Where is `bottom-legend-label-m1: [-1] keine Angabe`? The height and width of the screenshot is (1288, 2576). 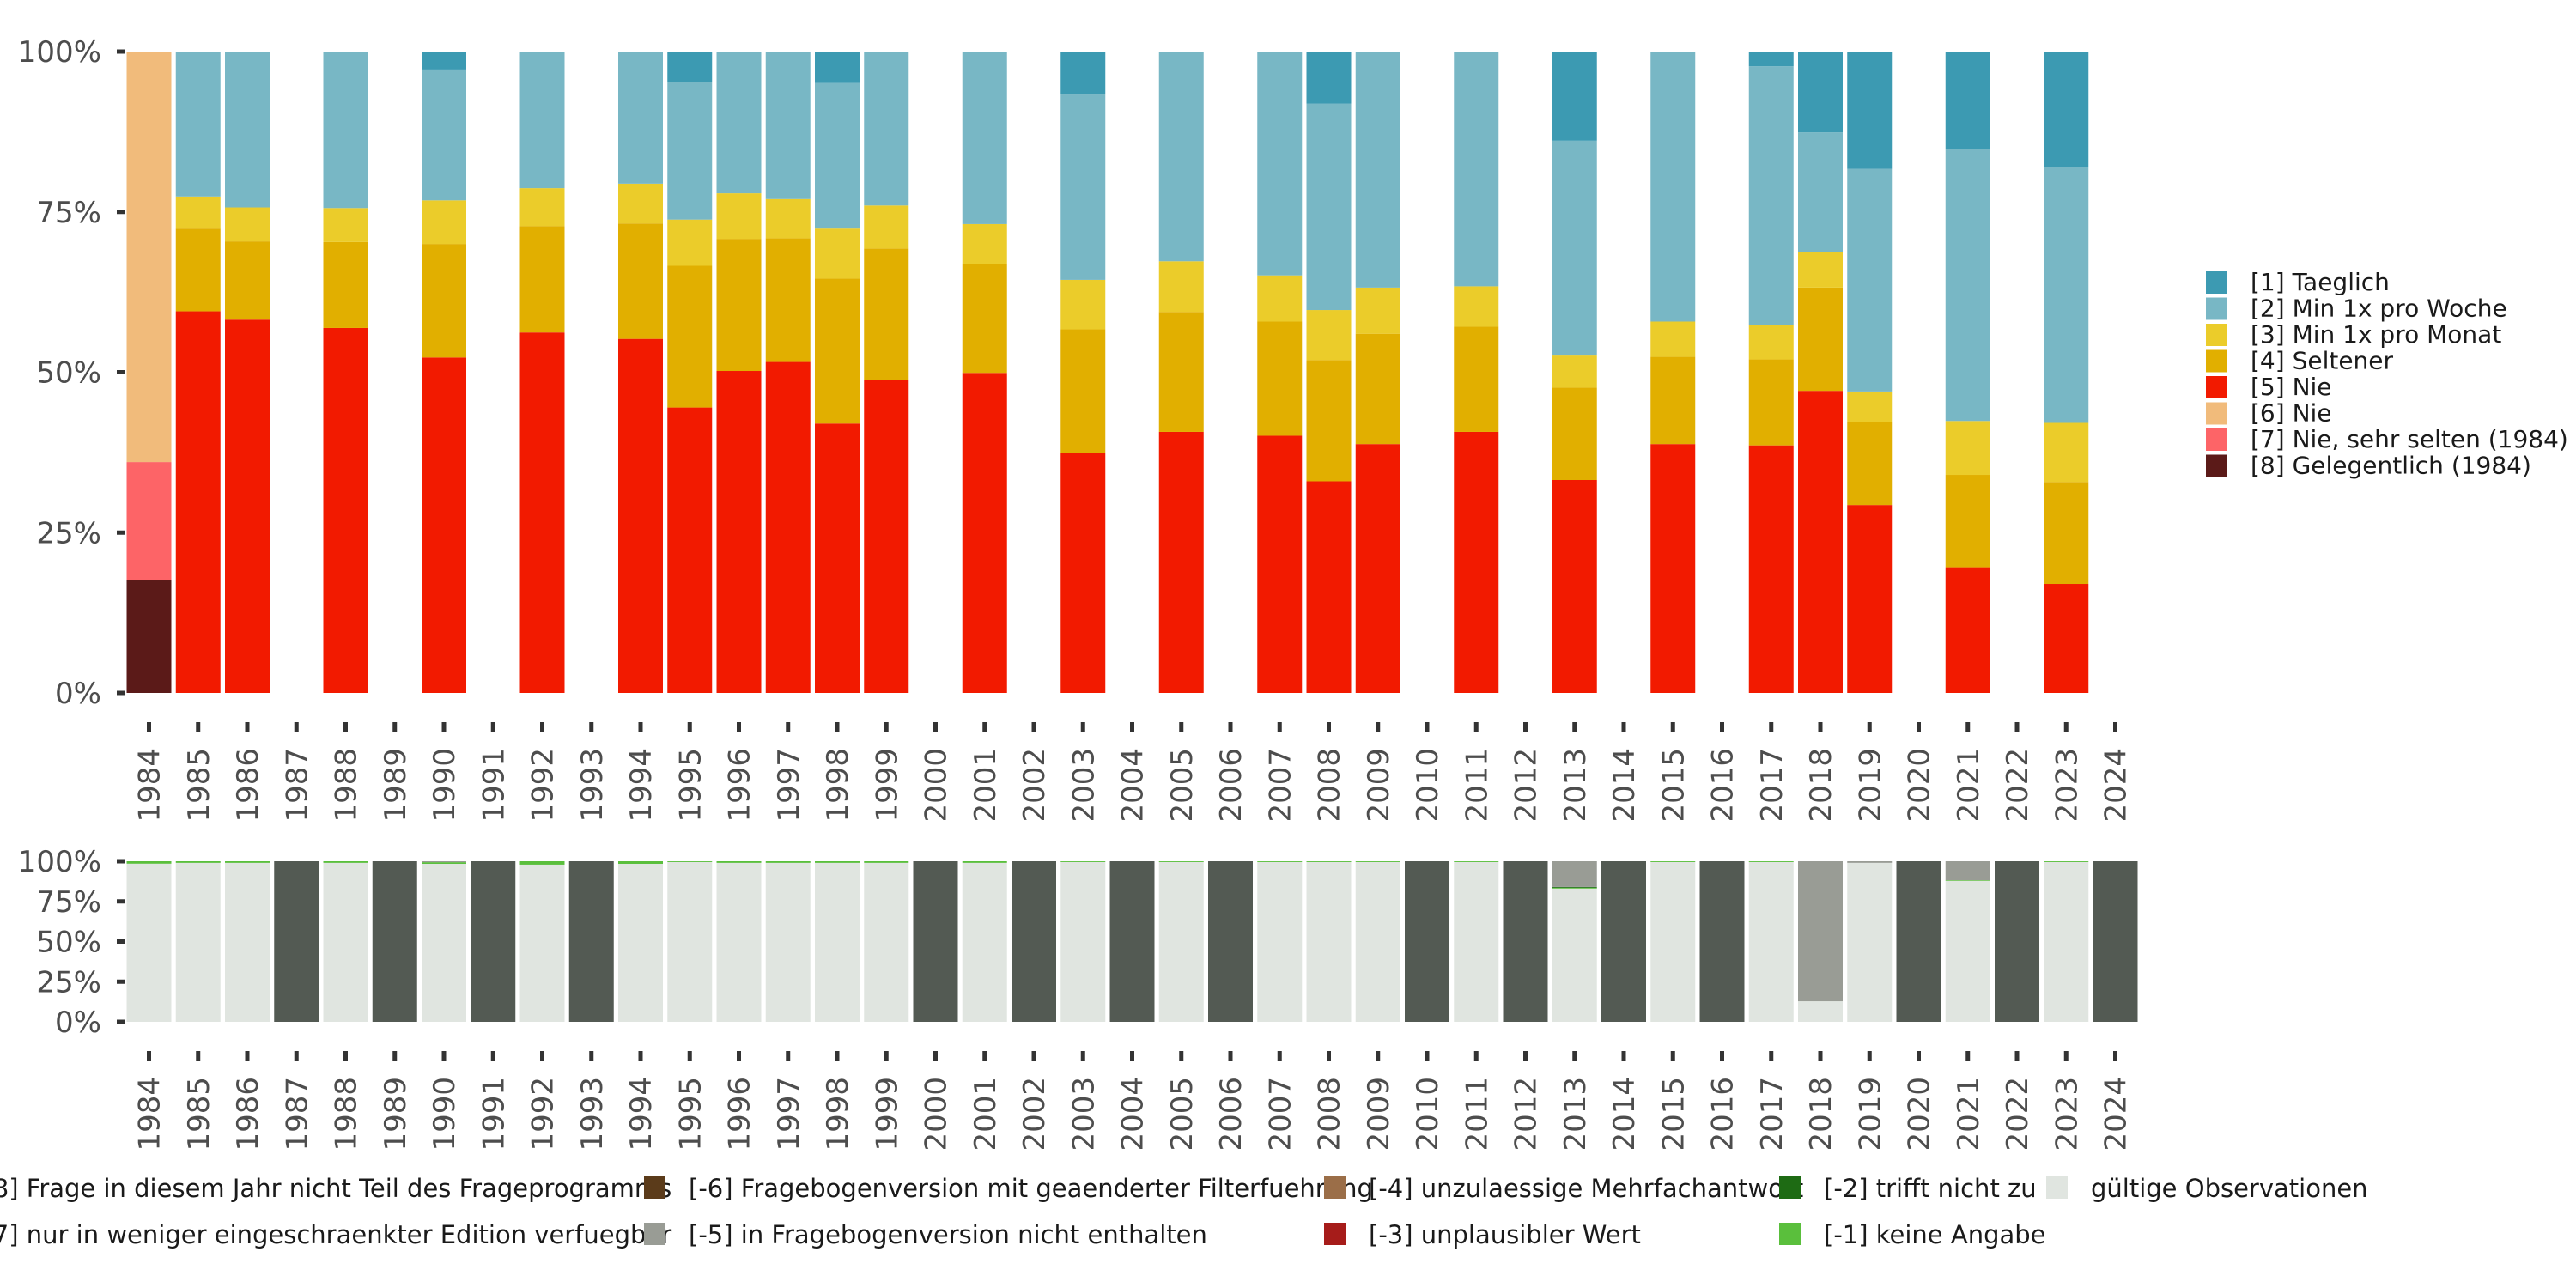 bottom-legend-label-m1: [-1] keine Angabe is located at coordinates (1935, 1235).